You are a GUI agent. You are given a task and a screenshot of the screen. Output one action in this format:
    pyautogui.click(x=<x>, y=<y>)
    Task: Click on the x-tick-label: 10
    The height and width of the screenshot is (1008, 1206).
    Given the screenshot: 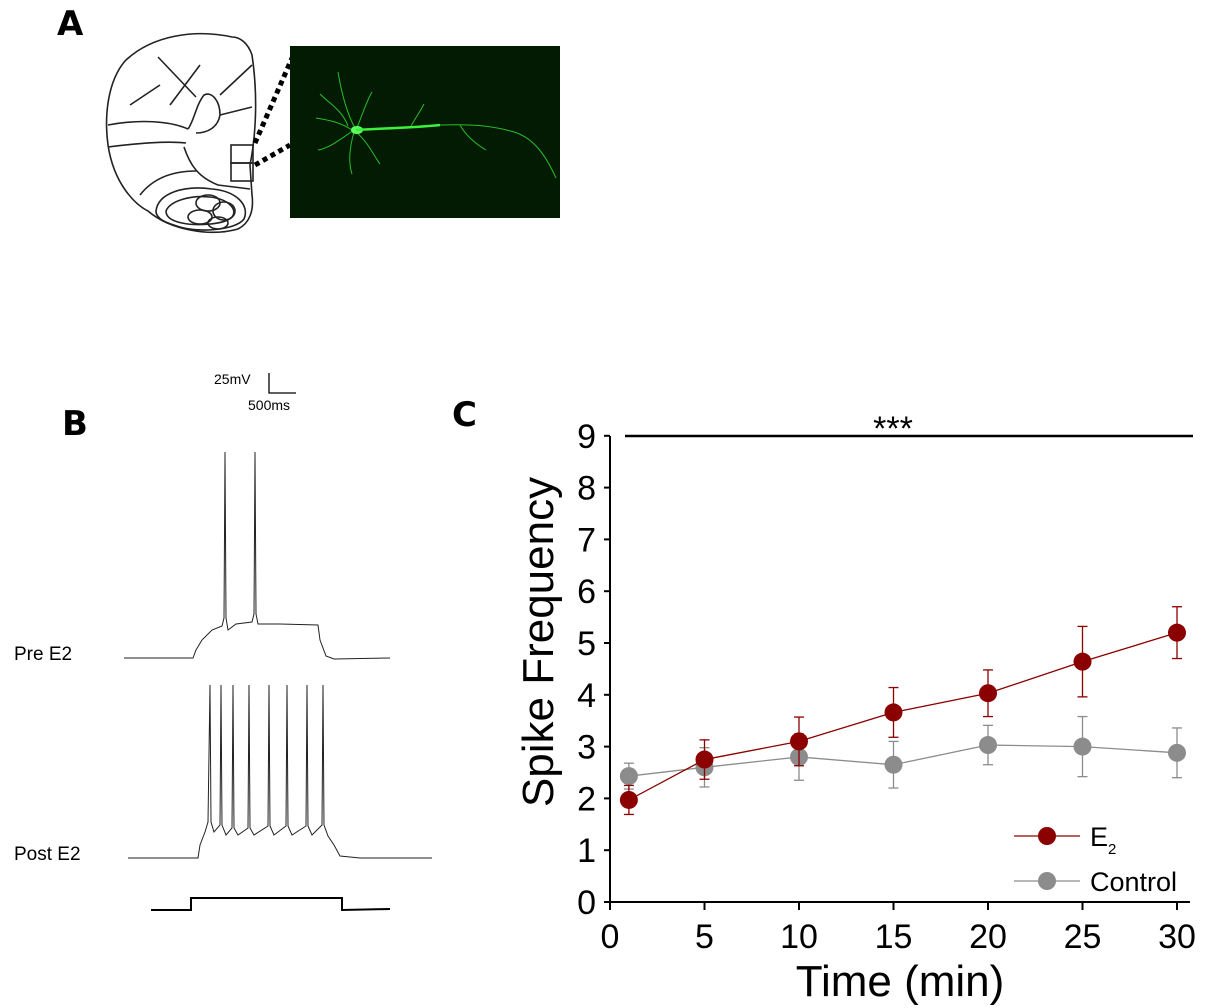 What is the action you would take?
    pyautogui.click(x=799, y=937)
    